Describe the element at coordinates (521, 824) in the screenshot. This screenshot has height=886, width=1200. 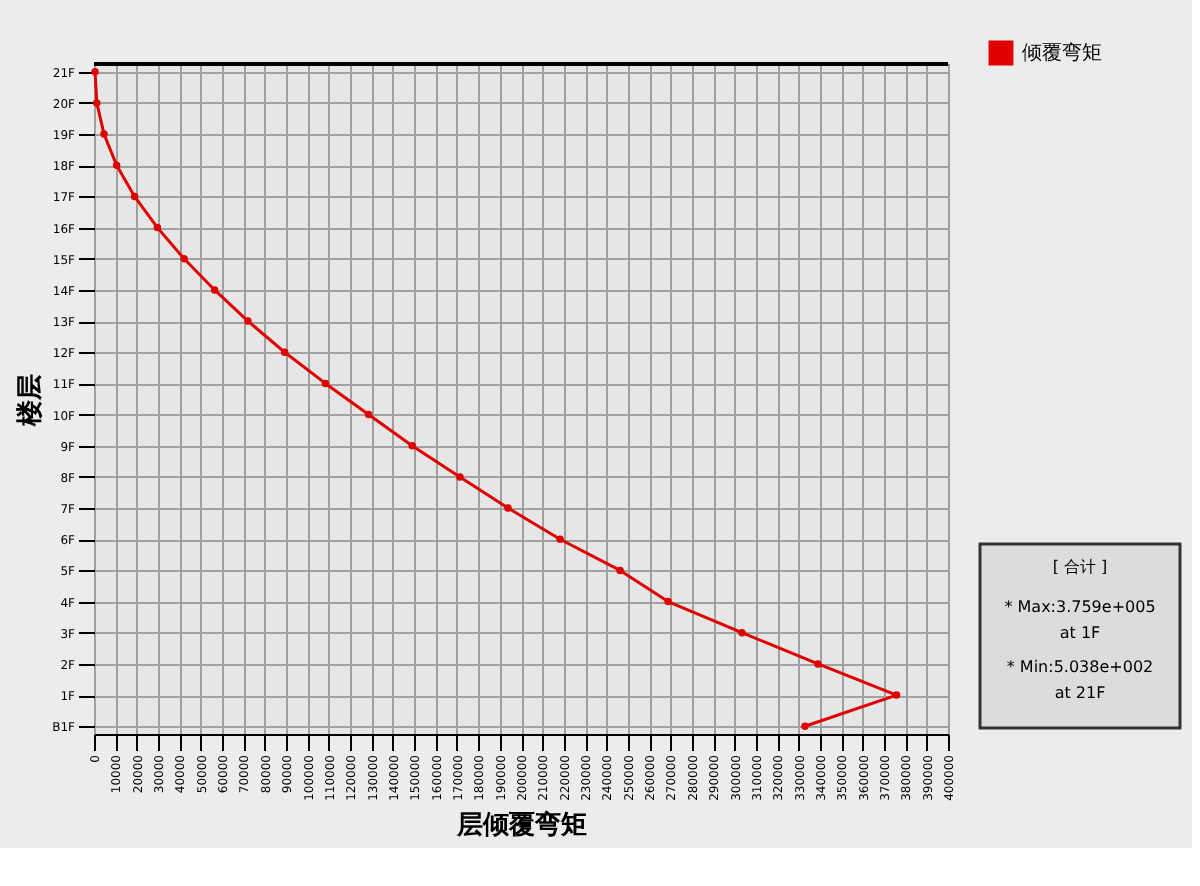
I see `x-axis-title: 层倾覆弯矩` at that location.